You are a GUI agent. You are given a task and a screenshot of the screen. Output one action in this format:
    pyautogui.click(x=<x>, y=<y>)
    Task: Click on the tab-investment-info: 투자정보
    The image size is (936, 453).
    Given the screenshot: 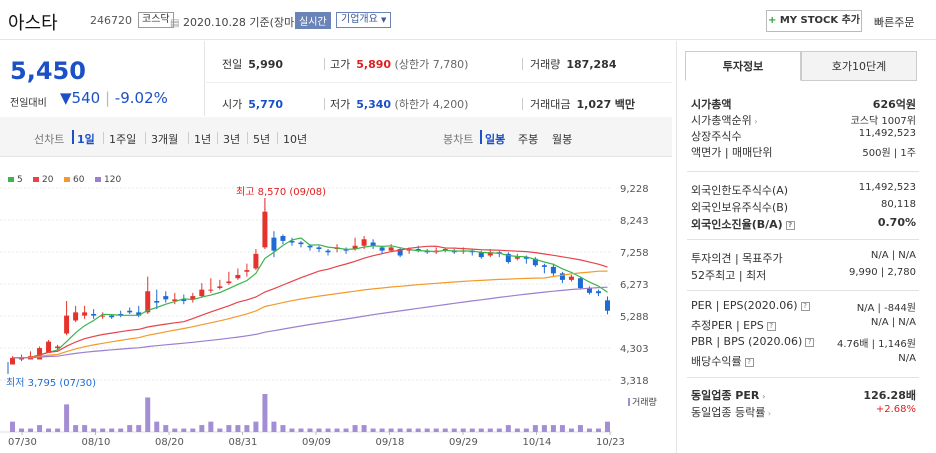 What is the action you would take?
    pyautogui.click(x=743, y=66)
    